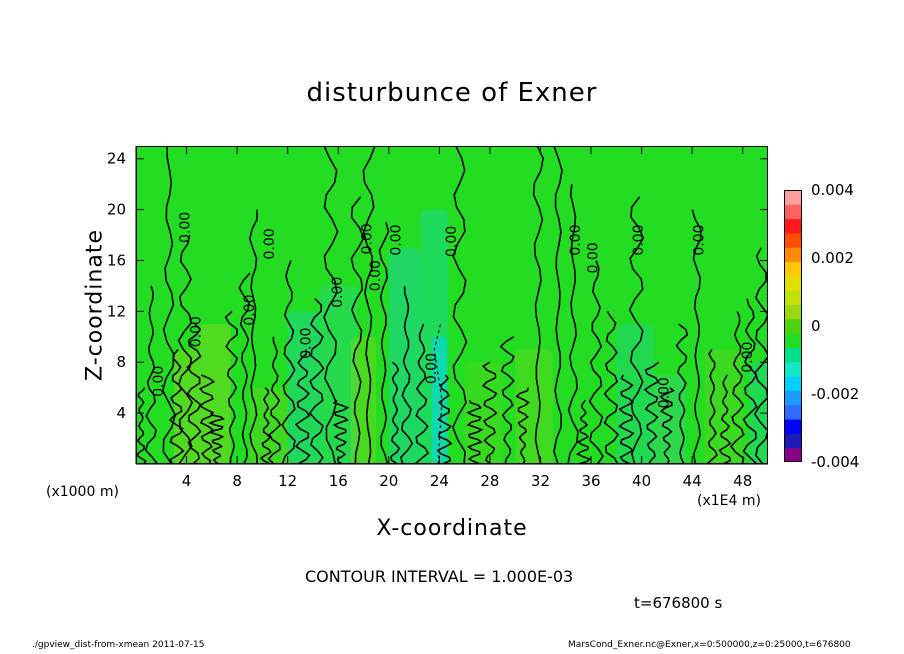  I want to click on x-axis-multiplier-label: (x1E4 m), so click(729, 501).